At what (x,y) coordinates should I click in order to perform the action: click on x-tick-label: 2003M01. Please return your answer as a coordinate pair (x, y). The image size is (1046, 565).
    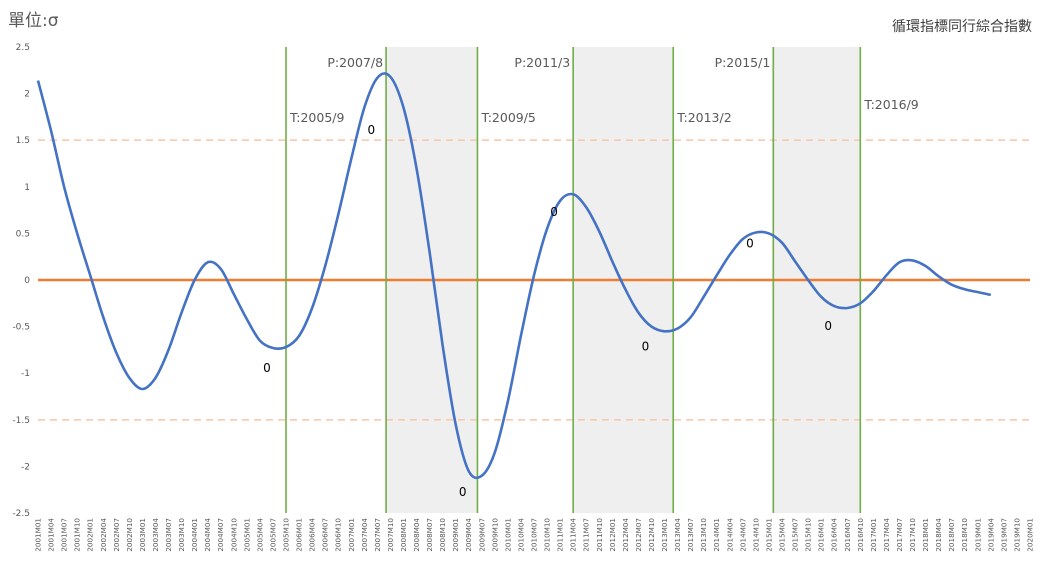
    Looking at the image, I should click on (142, 535).